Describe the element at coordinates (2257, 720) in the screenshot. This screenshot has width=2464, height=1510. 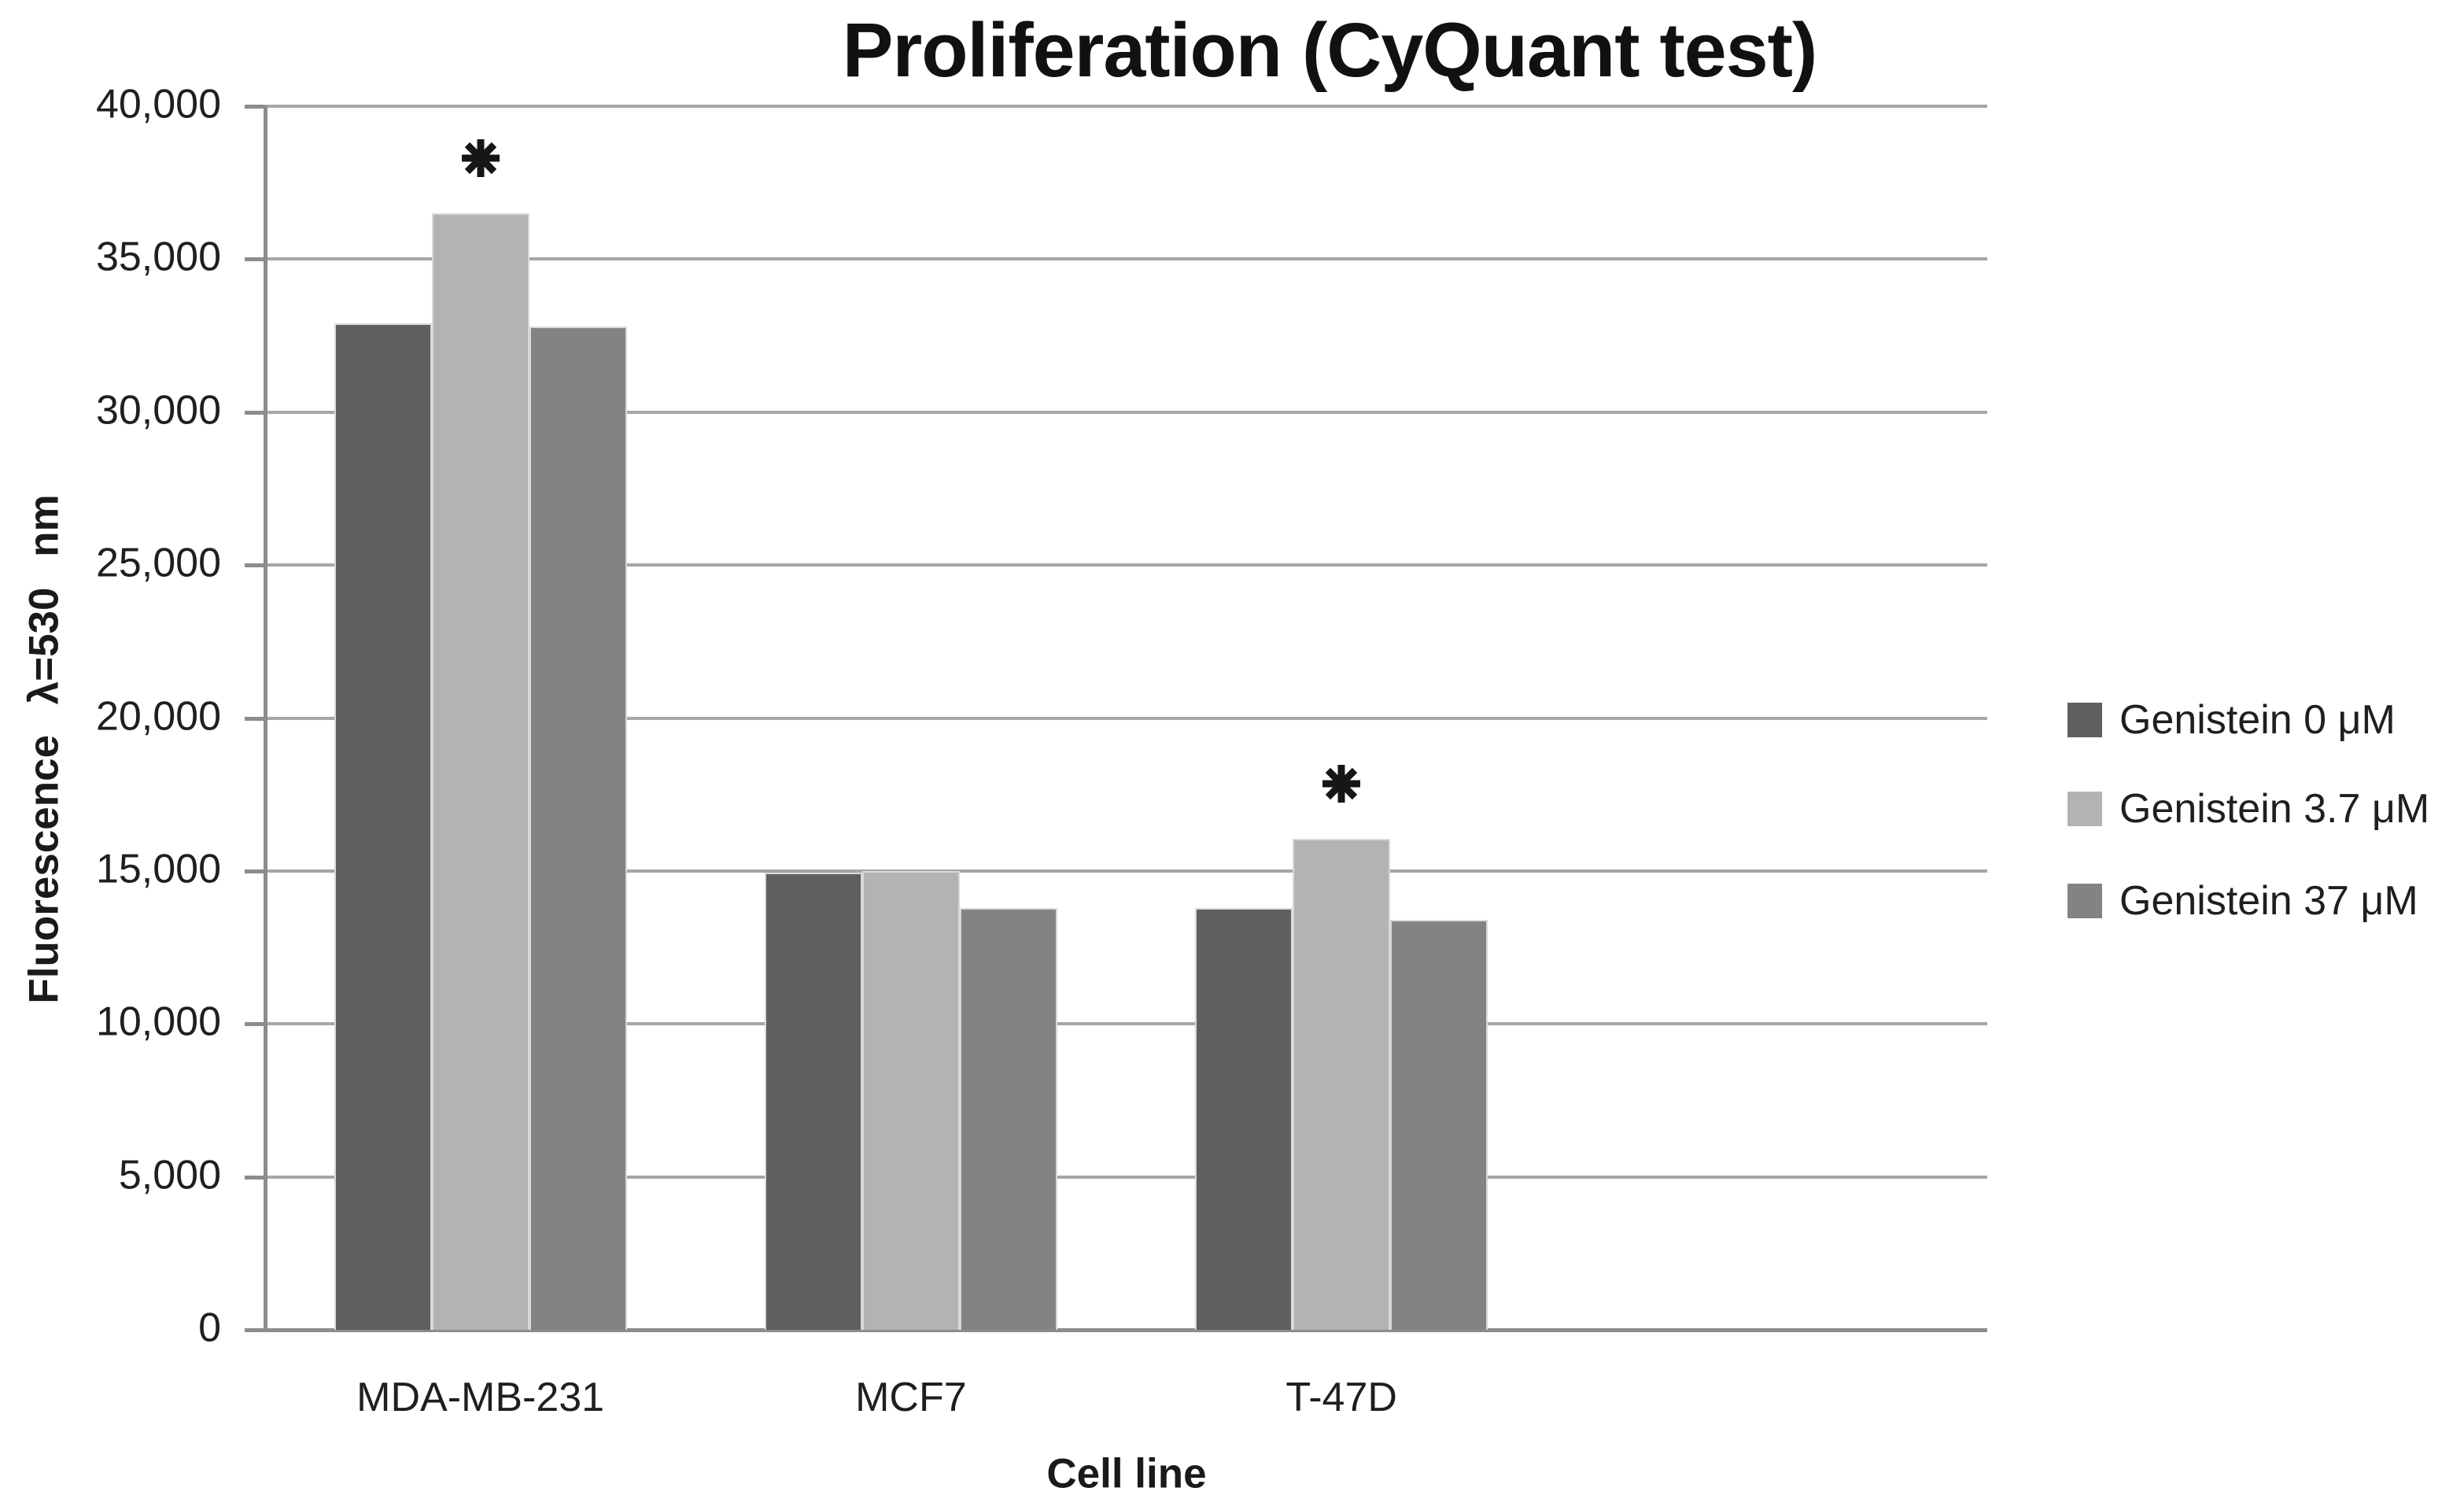
I see `legend-label: Genistein 0 μM` at that location.